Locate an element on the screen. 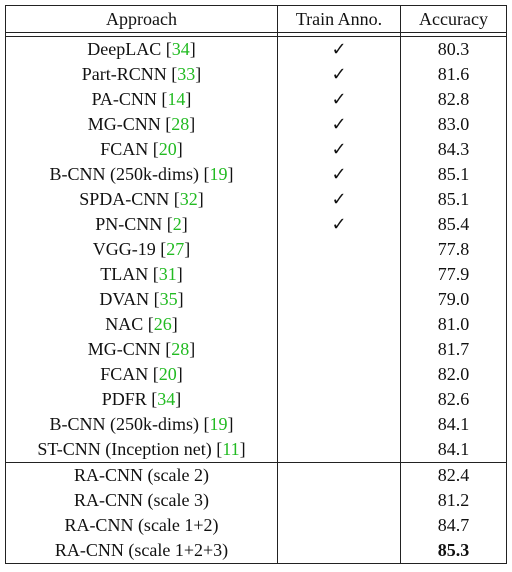  approach-cell: NAC [26] is located at coordinates (141, 324).